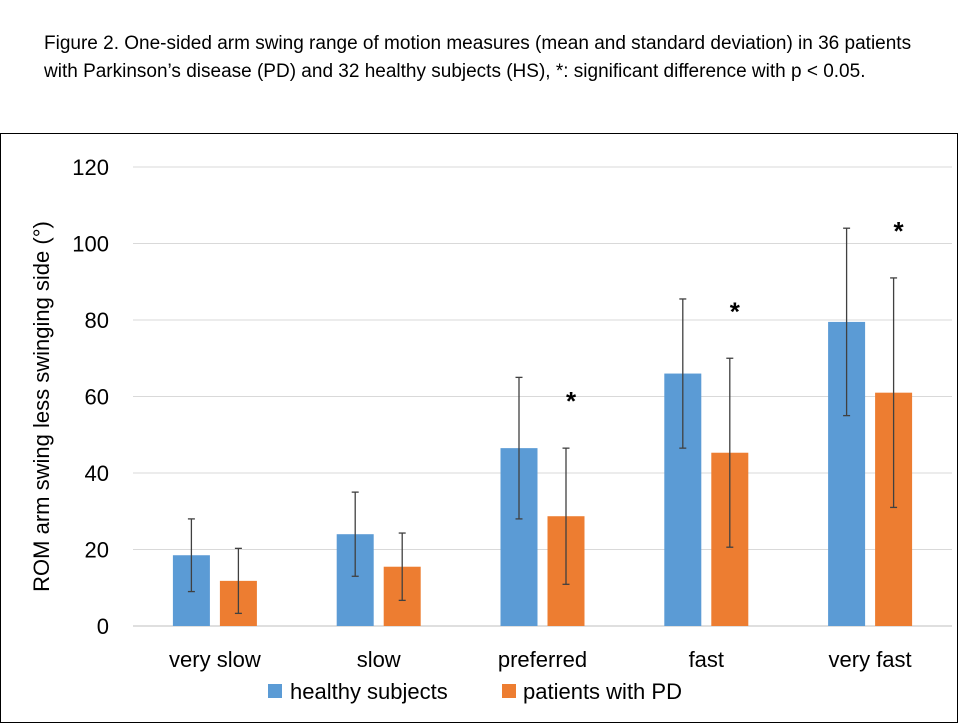 The width and height of the screenshot is (960, 723). I want to click on x-category-label: preferred, so click(542, 659).